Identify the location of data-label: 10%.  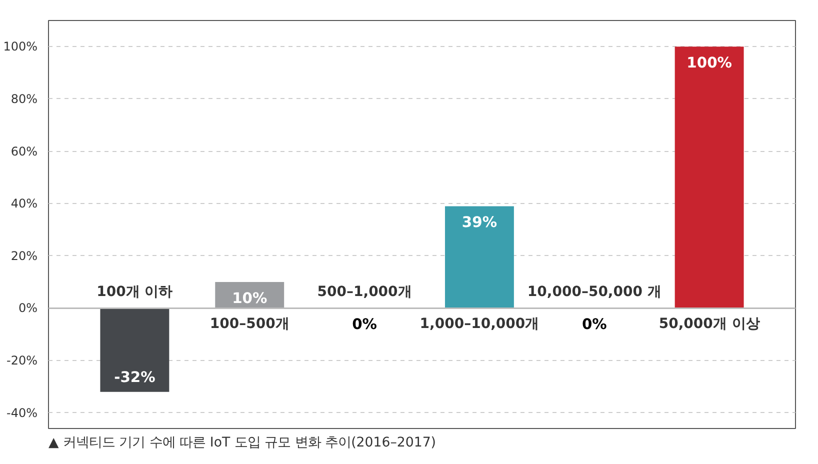
(250, 299).